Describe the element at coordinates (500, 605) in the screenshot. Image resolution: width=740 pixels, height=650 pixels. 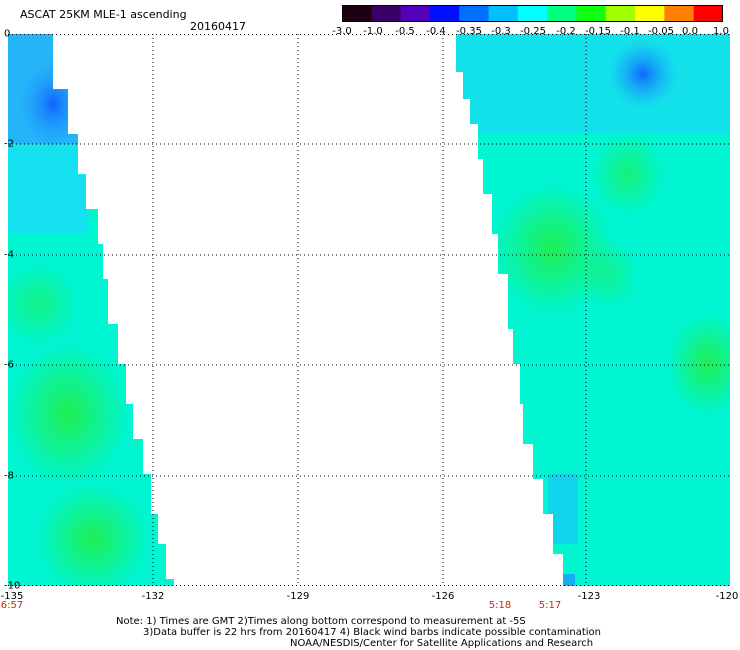
I see `pass-time-label: 5:18` at that location.